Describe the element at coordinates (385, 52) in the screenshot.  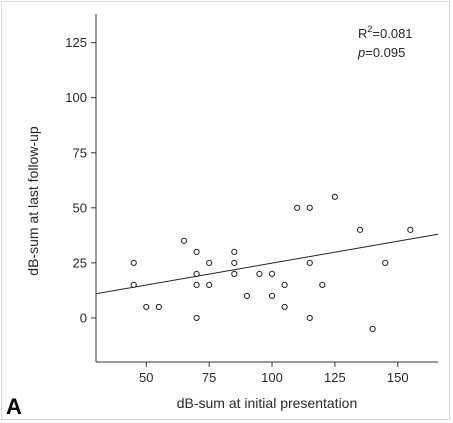
I see `p-value-value: =0.095` at that location.